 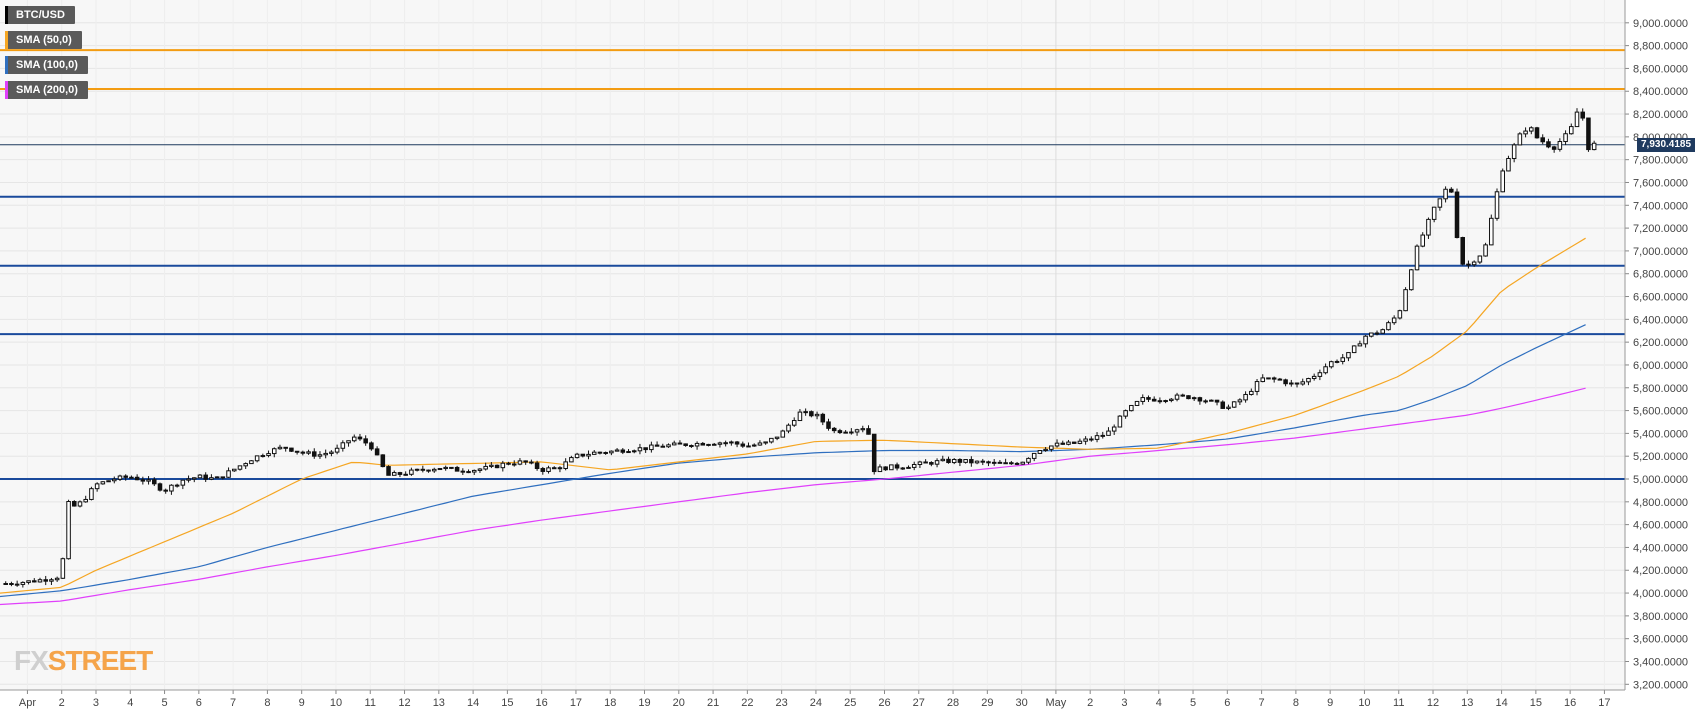 What do you see at coordinates (1660, 571) in the screenshot?
I see `y-tick-label: 4,200.0000` at bounding box center [1660, 571].